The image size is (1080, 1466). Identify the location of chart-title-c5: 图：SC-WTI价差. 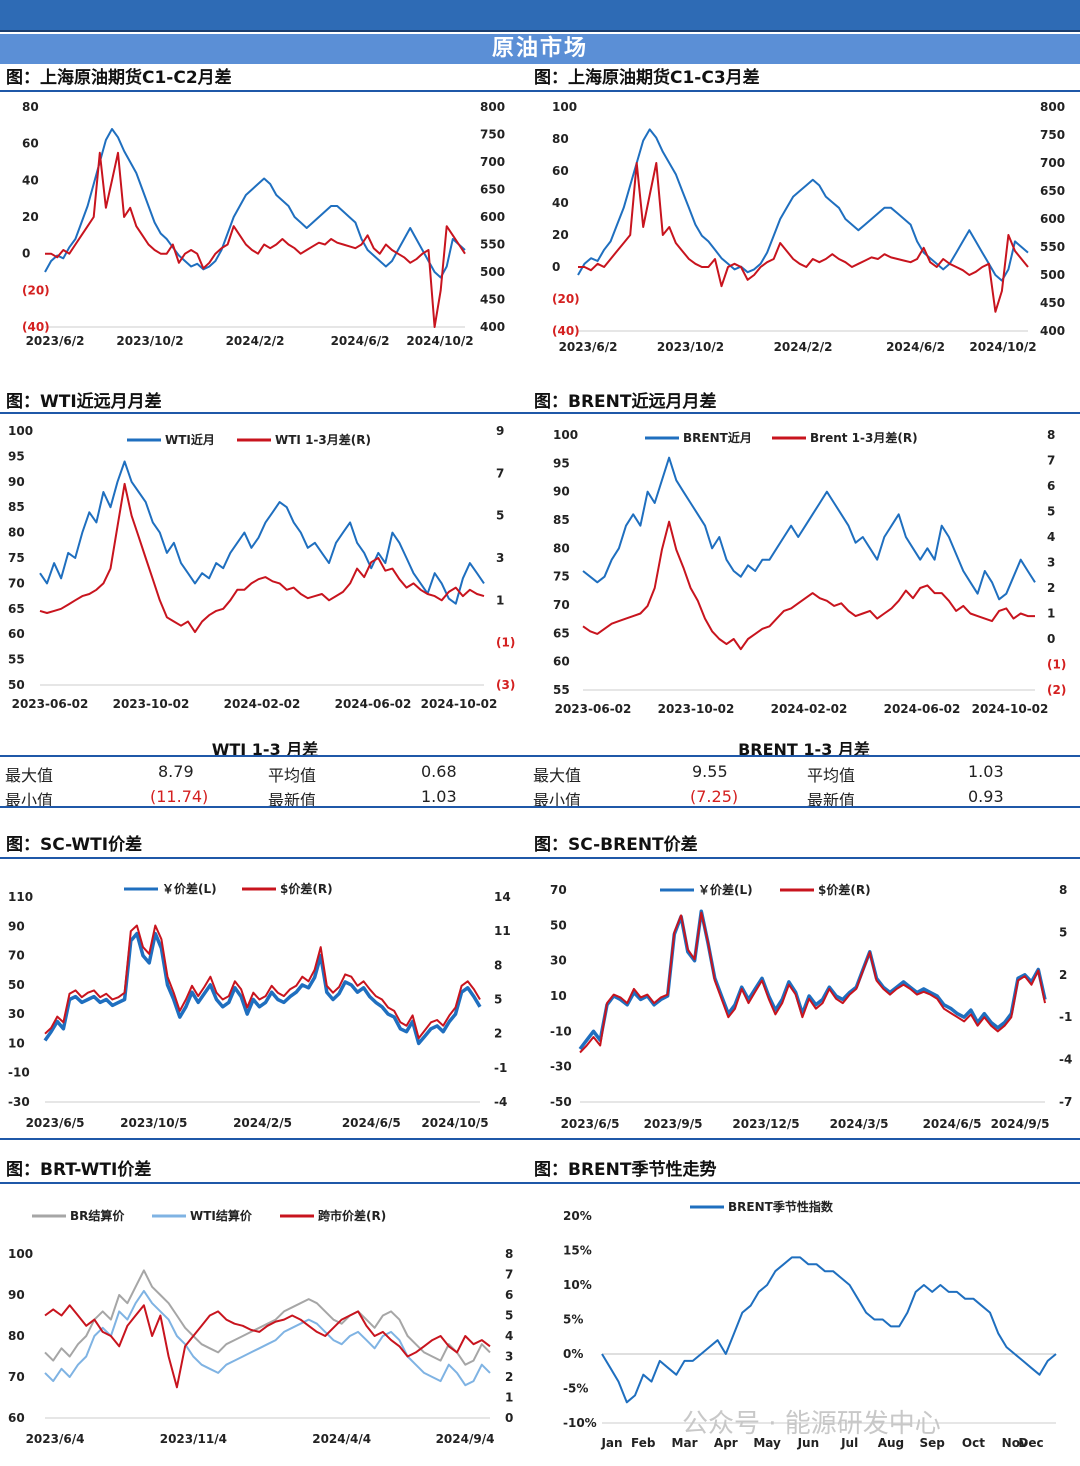
(74, 845).